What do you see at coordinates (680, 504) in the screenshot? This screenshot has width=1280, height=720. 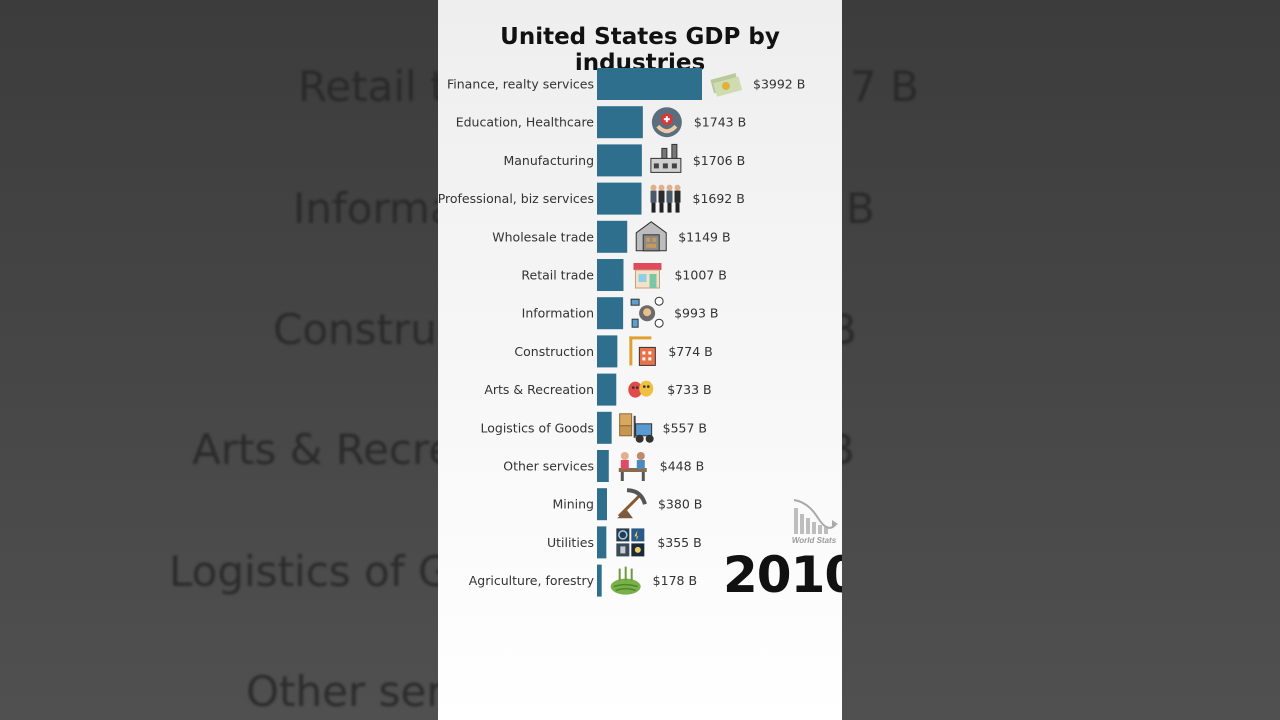 I see `value-label: $380 B` at bounding box center [680, 504].